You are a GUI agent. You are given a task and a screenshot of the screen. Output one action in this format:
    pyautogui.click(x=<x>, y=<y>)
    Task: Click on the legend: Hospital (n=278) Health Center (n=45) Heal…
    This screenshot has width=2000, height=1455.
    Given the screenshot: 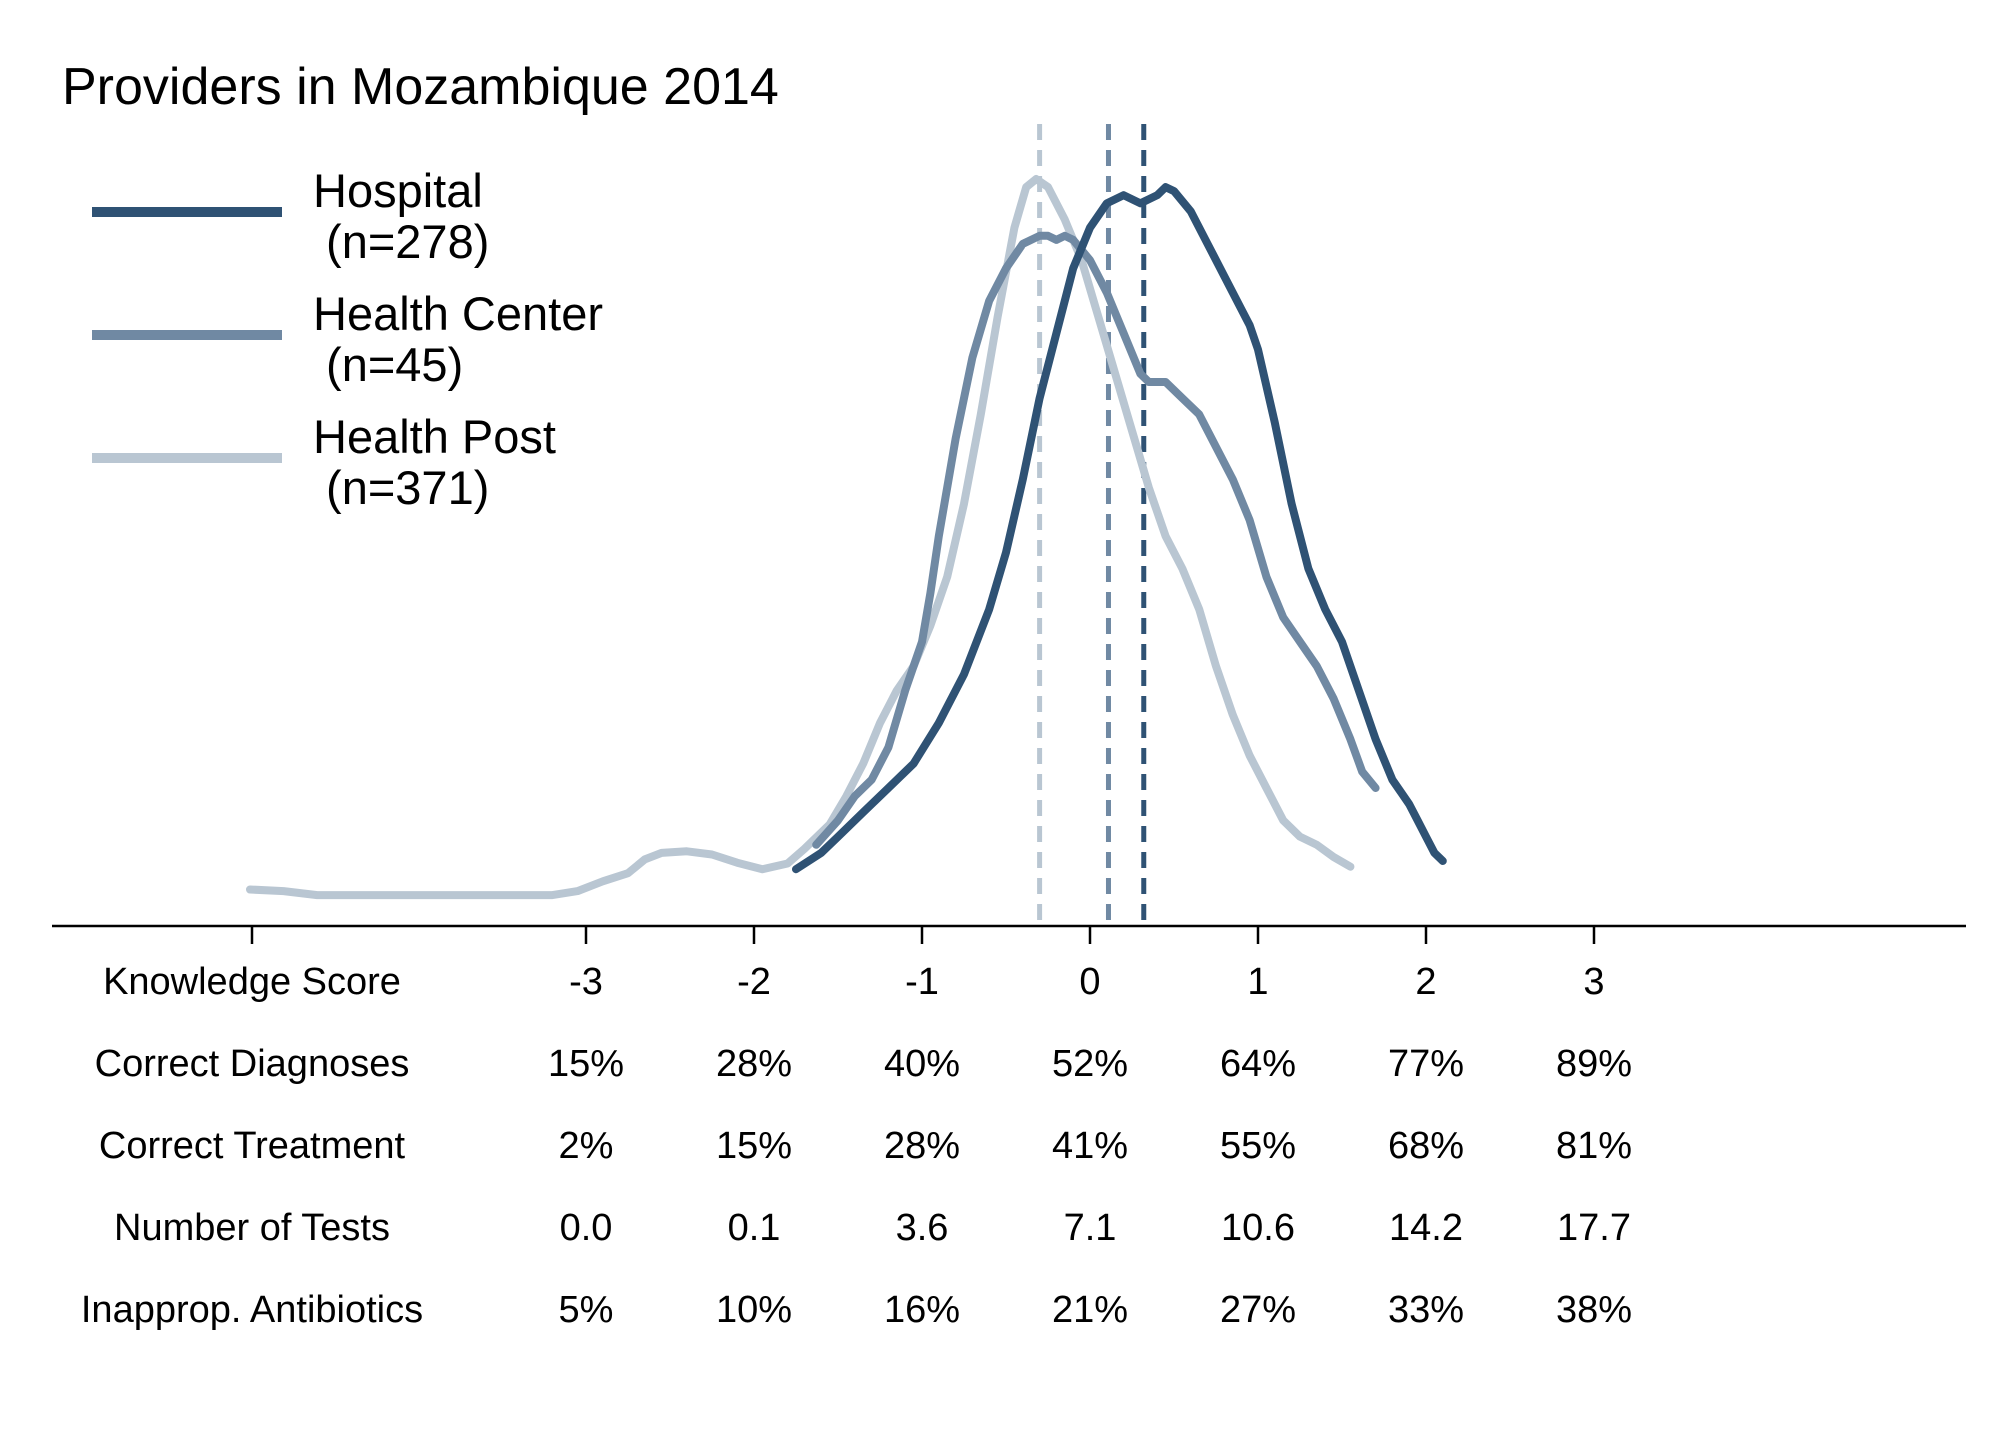 What is the action you would take?
    pyautogui.click(x=347, y=339)
    